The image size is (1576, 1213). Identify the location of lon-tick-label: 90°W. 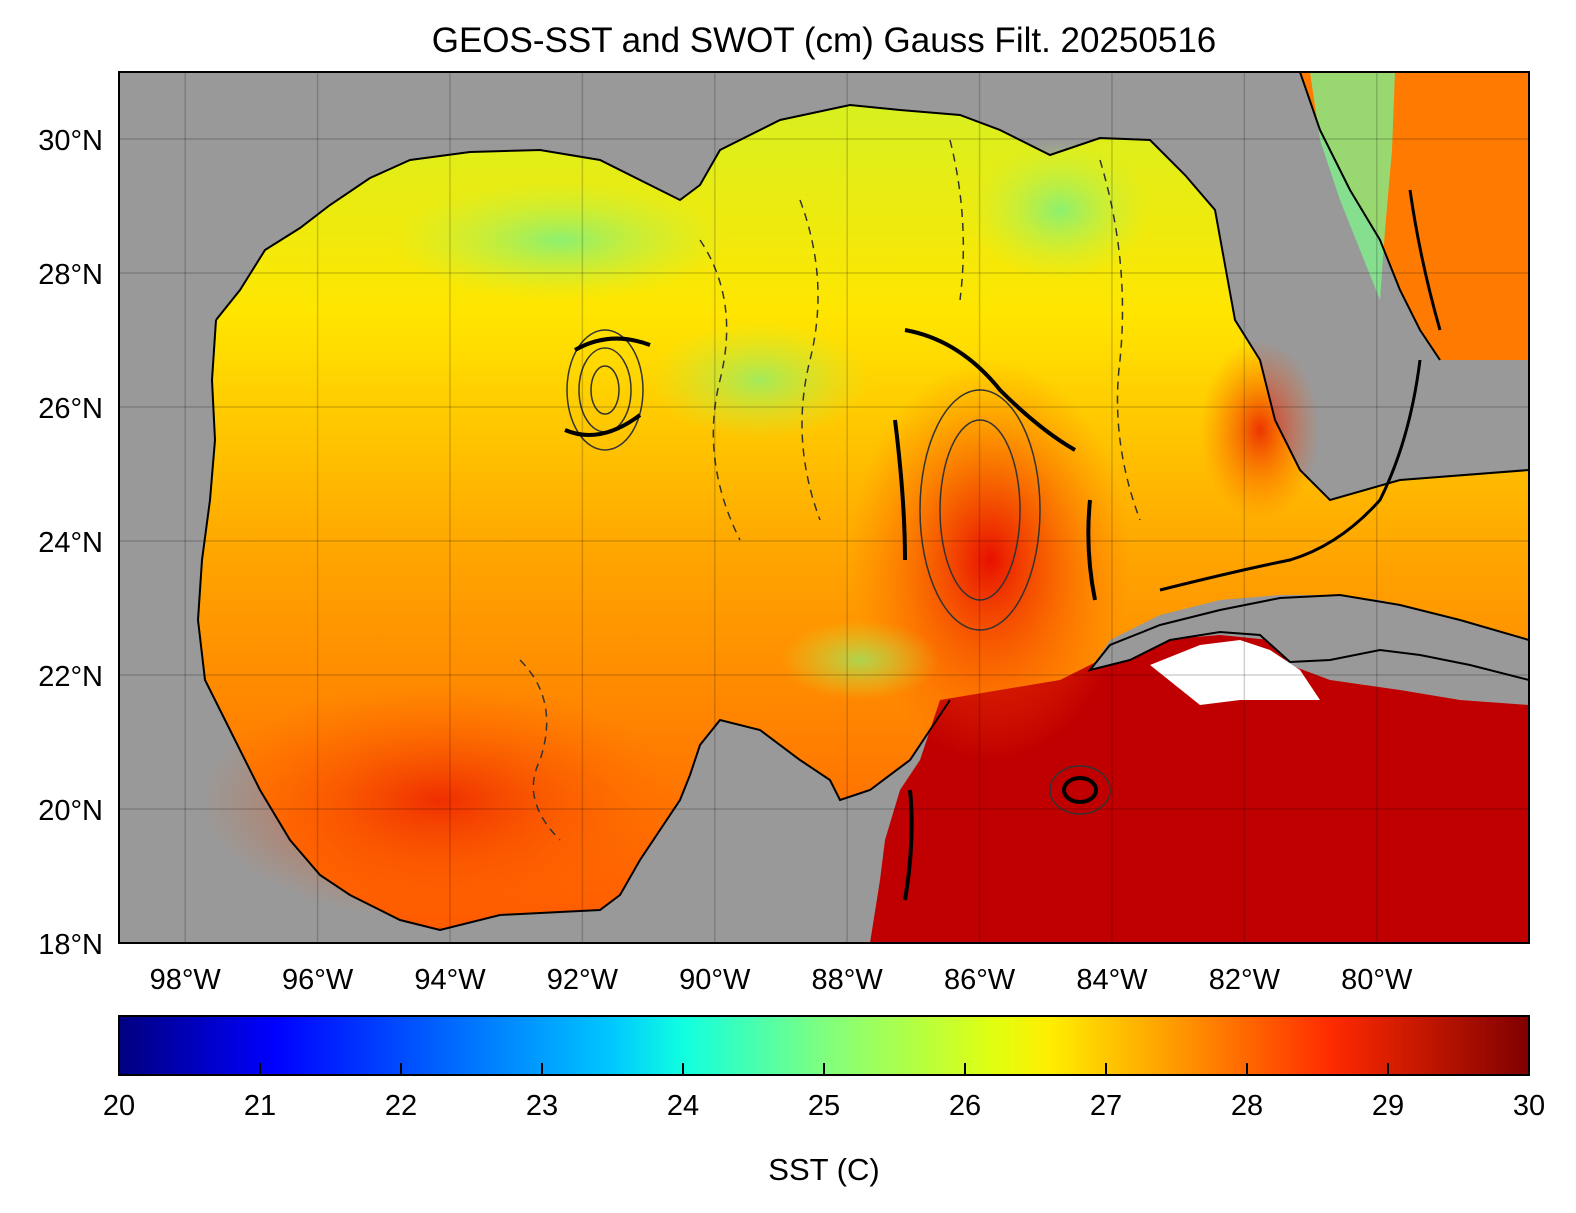
(715, 980).